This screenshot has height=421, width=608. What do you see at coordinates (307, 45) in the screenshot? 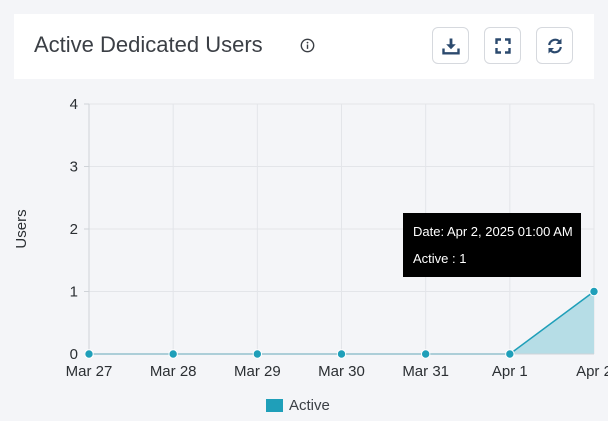
I see `info-icon` at bounding box center [307, 45].